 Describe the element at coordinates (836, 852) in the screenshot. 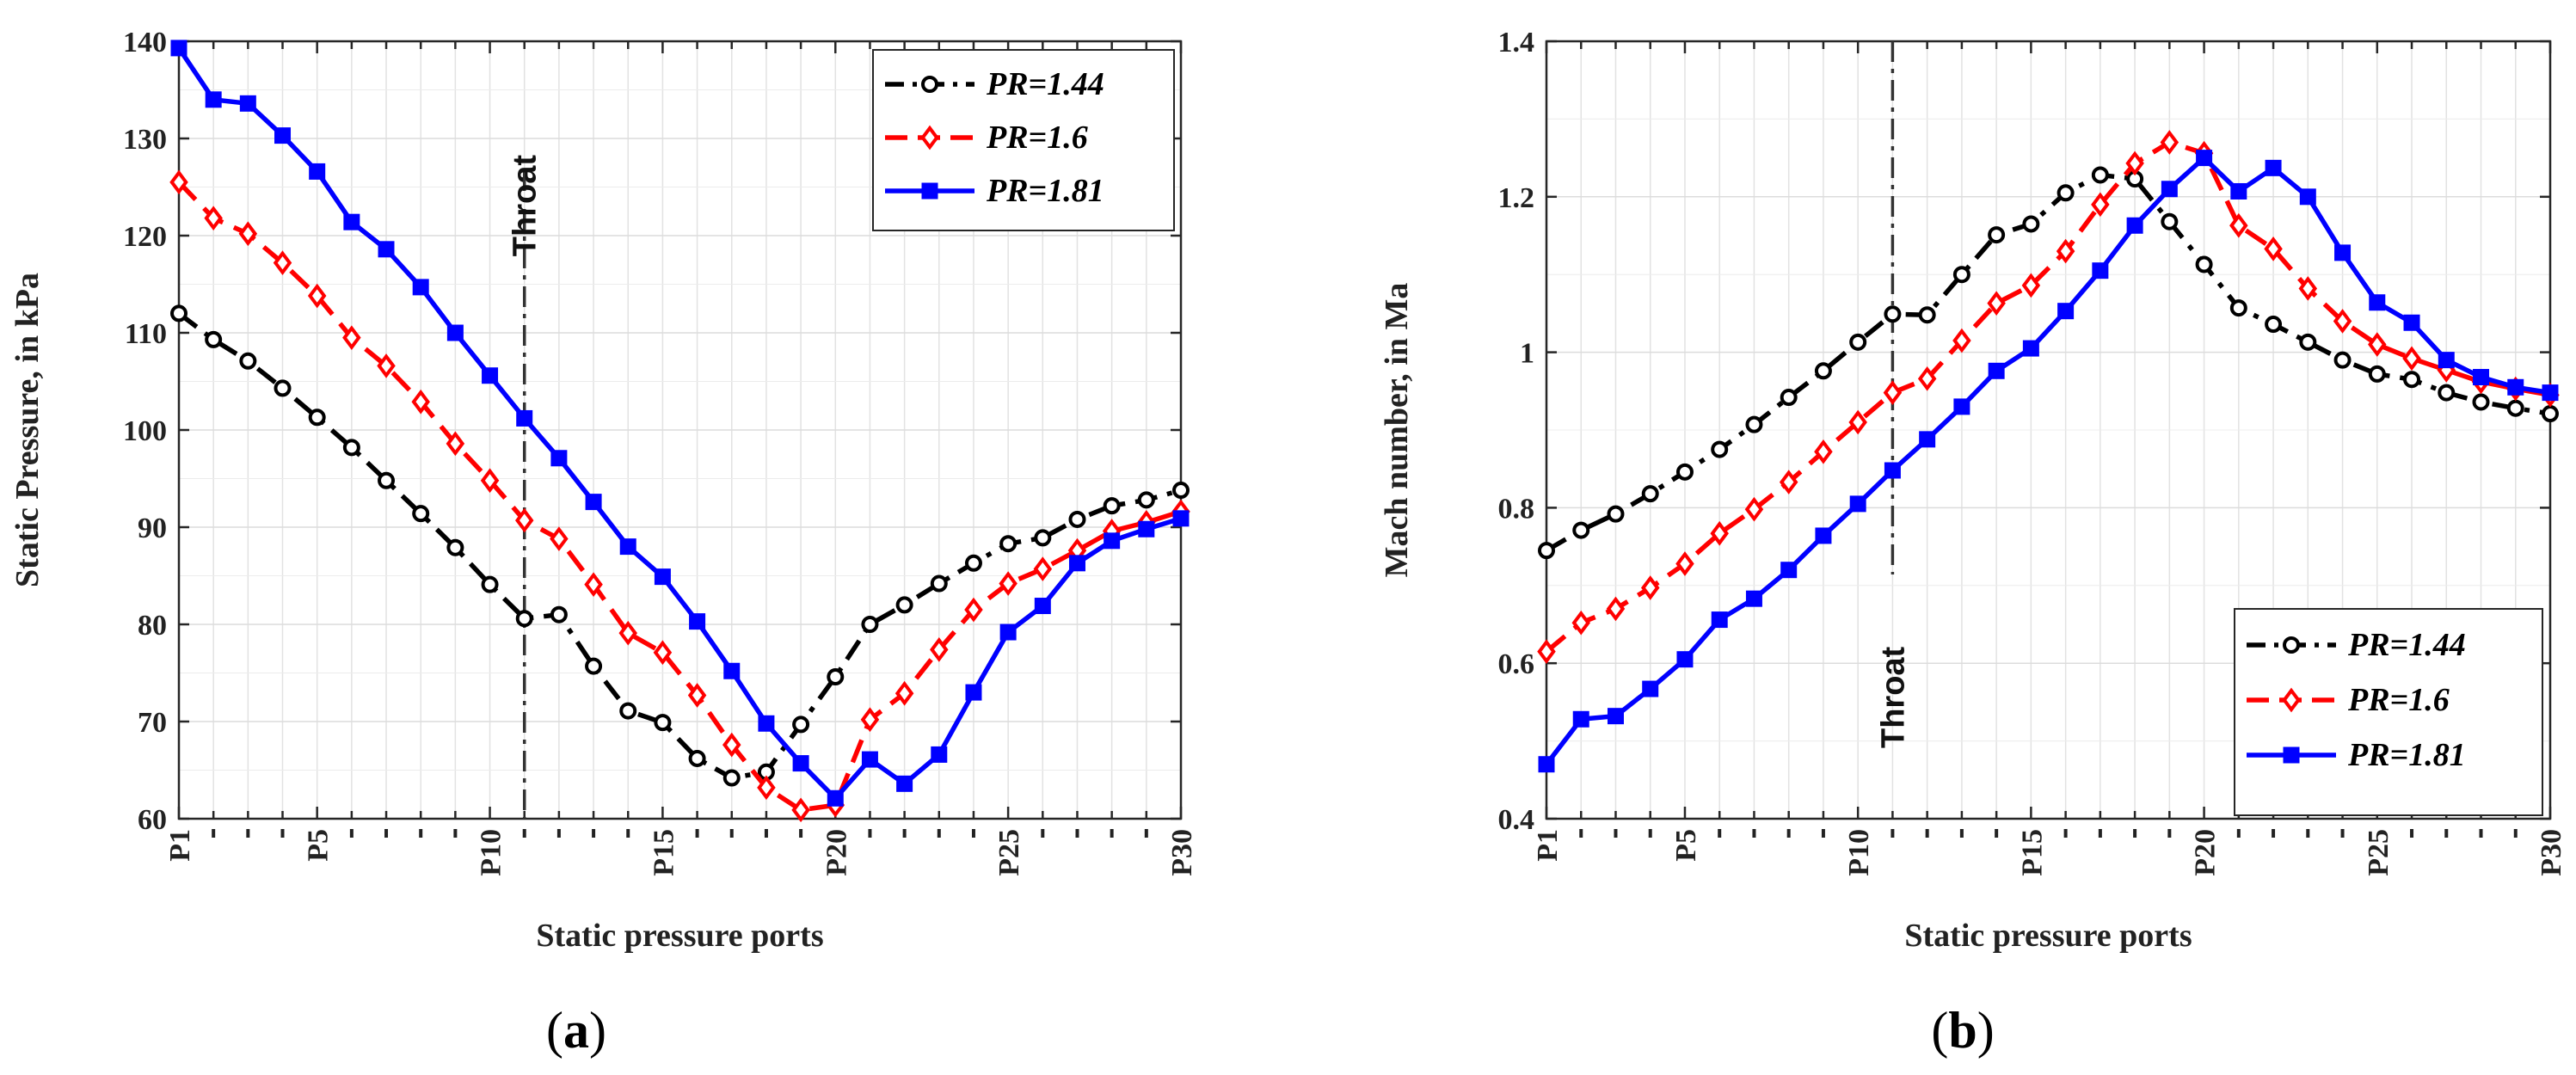

I see `x-tick-label: P20` at that location.